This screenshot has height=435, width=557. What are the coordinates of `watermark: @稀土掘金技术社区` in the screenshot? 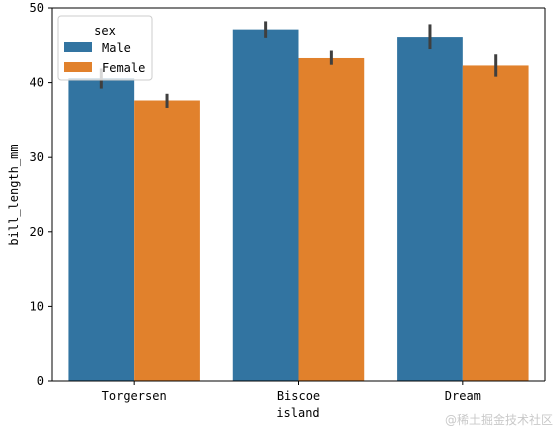 It's located at (499, 419).